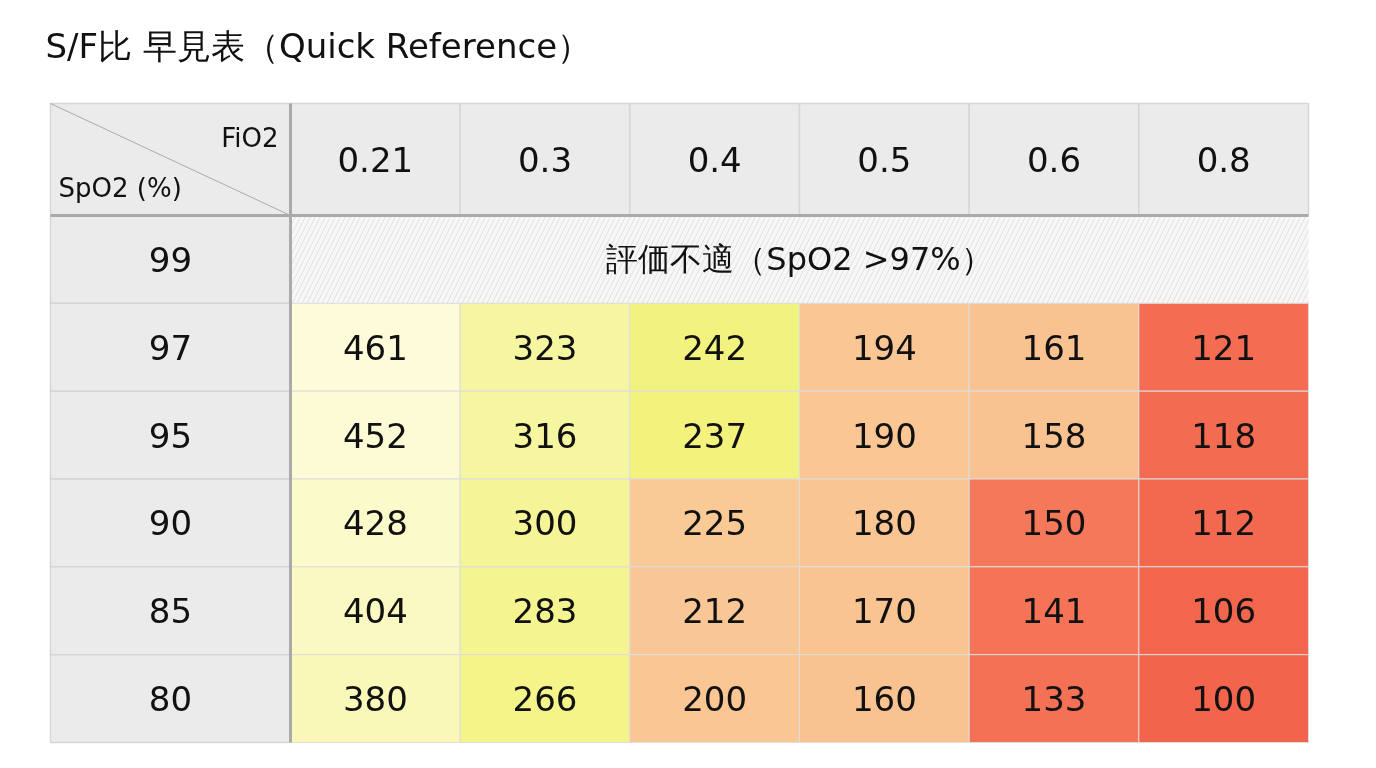 The height and width of the screenshot is (768, 1376). Describe the element at coordinates (375, 699) in the screenshot. I see `data-label: 380` at that location.